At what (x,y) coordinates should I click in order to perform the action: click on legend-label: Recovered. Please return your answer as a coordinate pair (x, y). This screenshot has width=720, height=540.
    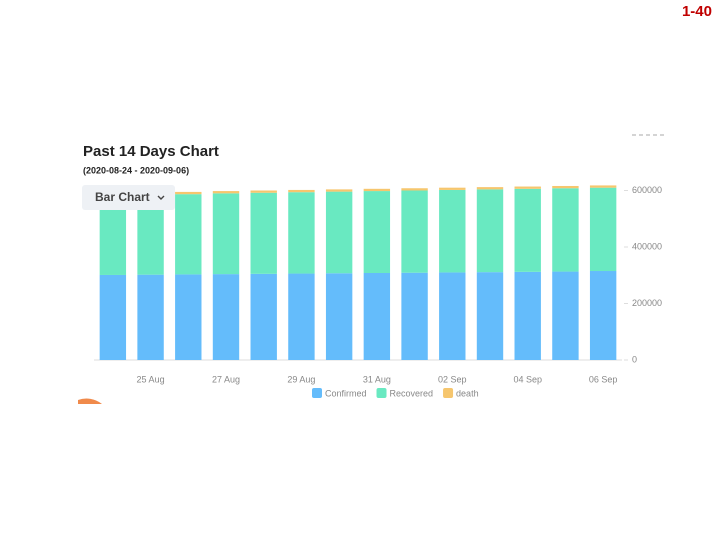
    Looking at the image, I should click on (412, 393).